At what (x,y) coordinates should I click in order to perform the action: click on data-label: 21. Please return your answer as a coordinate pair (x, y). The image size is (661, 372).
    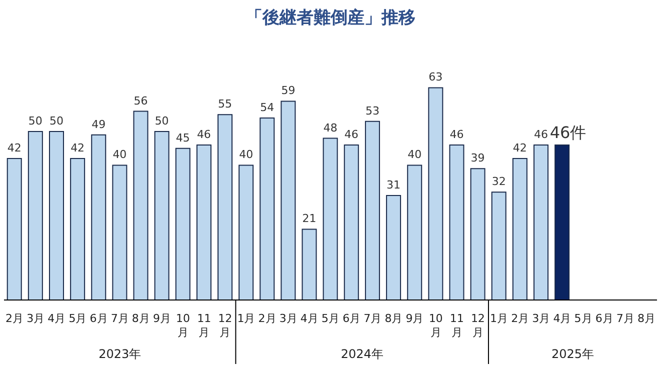
    Looking at the image, I should click on (309, 219).